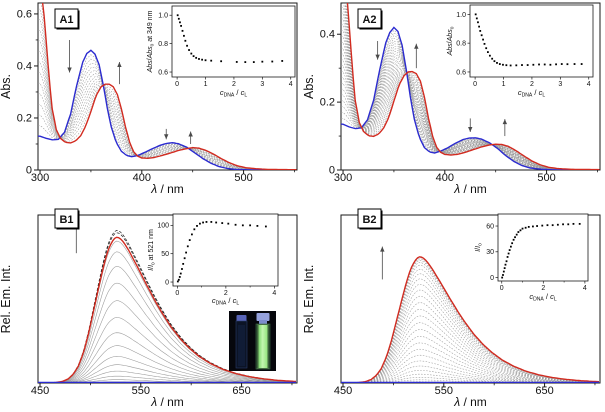  I want to click on panel-label: A1, so click(67, 19).